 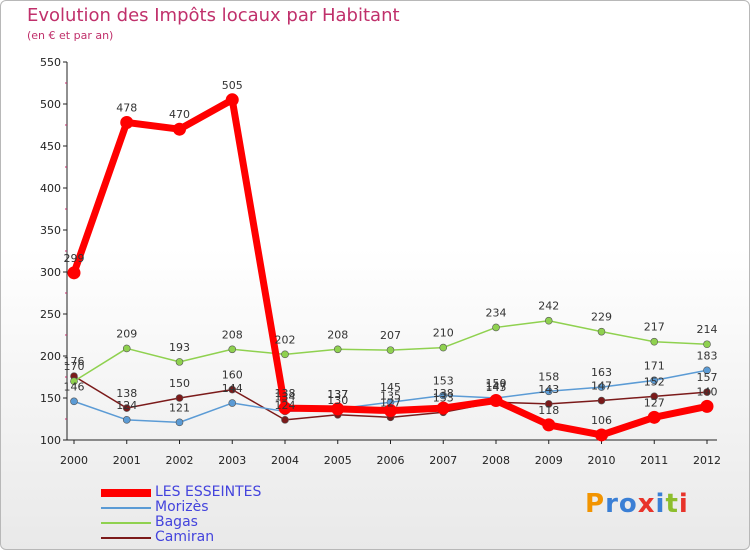 What do you see at coordinates (496, 387) in the screenshot?
I see `data-label: 145` at bounding box center [496, 387].